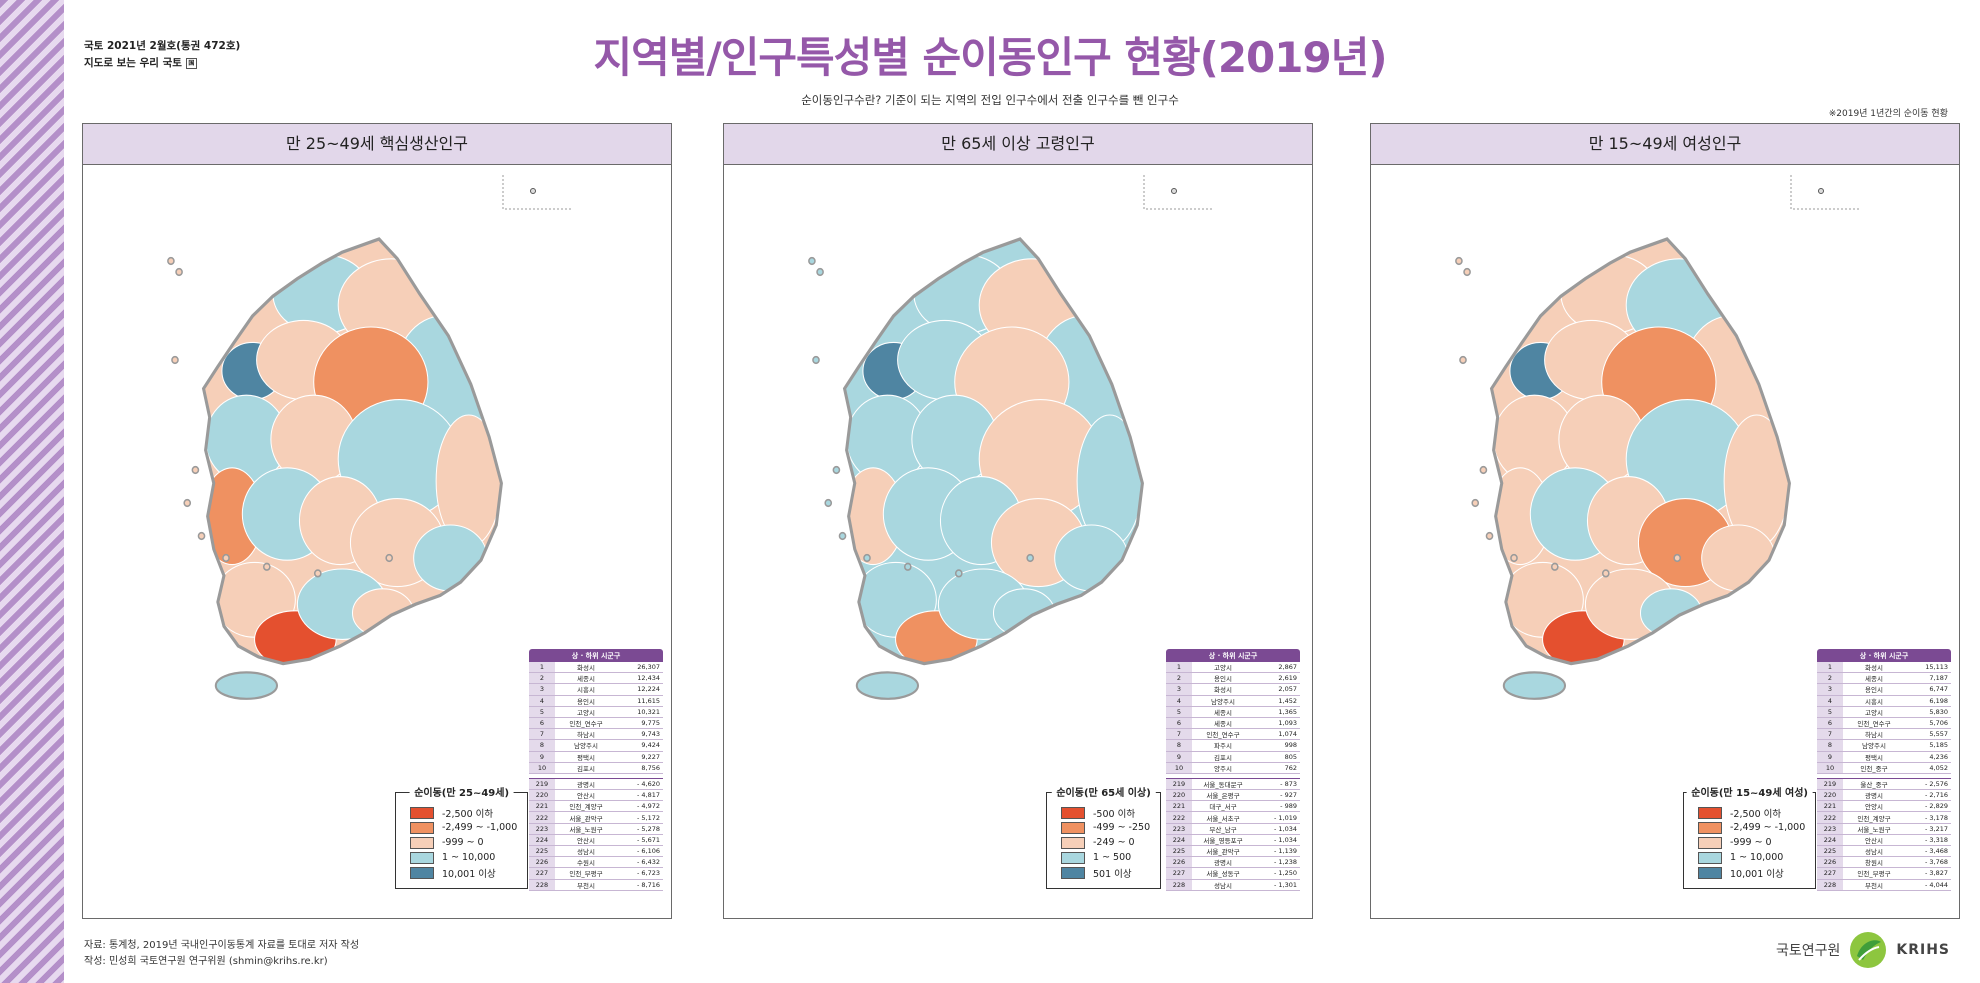 Image resolution: width=1980 pixels, height=983 pixels. Describe the element at coordinates (1179, 734) in the screenshot. I see `rank-cell: 7` at that location.